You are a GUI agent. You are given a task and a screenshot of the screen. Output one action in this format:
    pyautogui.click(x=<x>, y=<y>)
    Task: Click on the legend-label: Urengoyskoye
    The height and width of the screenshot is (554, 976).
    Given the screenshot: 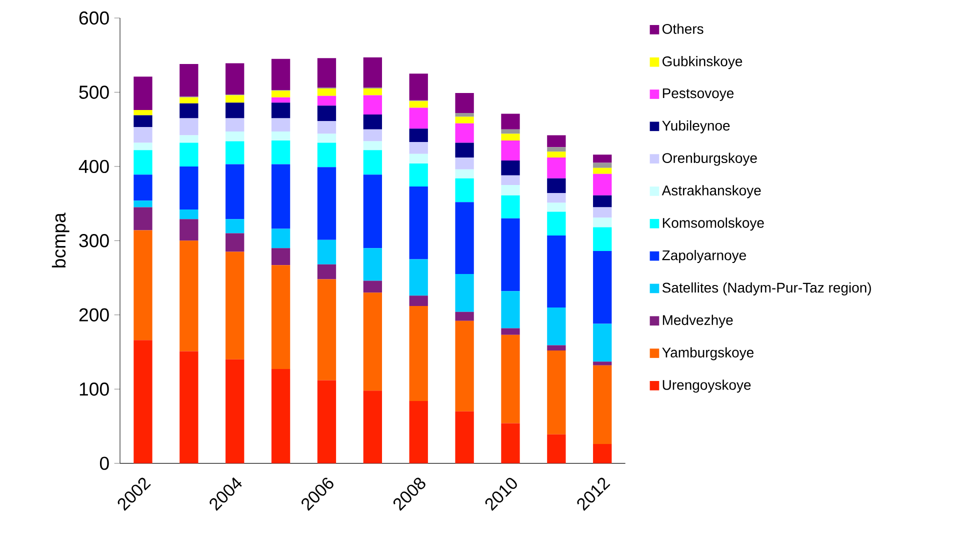 What is the action you would take?
    pyautogui.click(x=706, y=386)
    